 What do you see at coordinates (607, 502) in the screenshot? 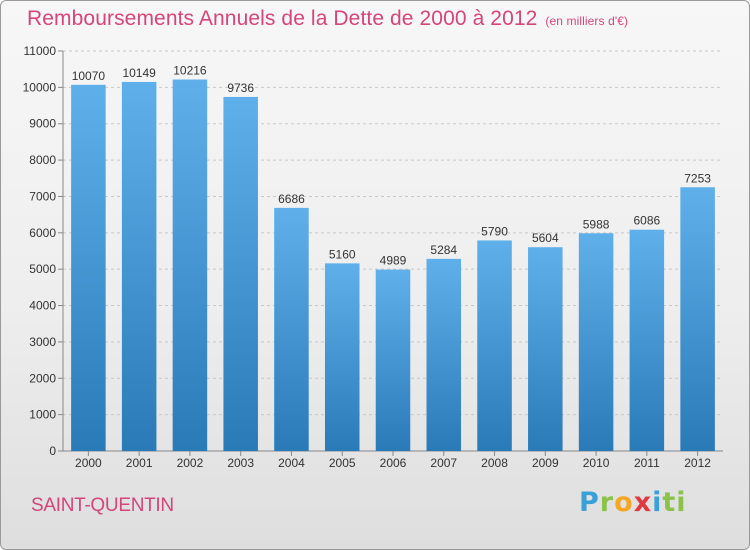
I see `logo-letter: r` at bounding box center [607, 502].